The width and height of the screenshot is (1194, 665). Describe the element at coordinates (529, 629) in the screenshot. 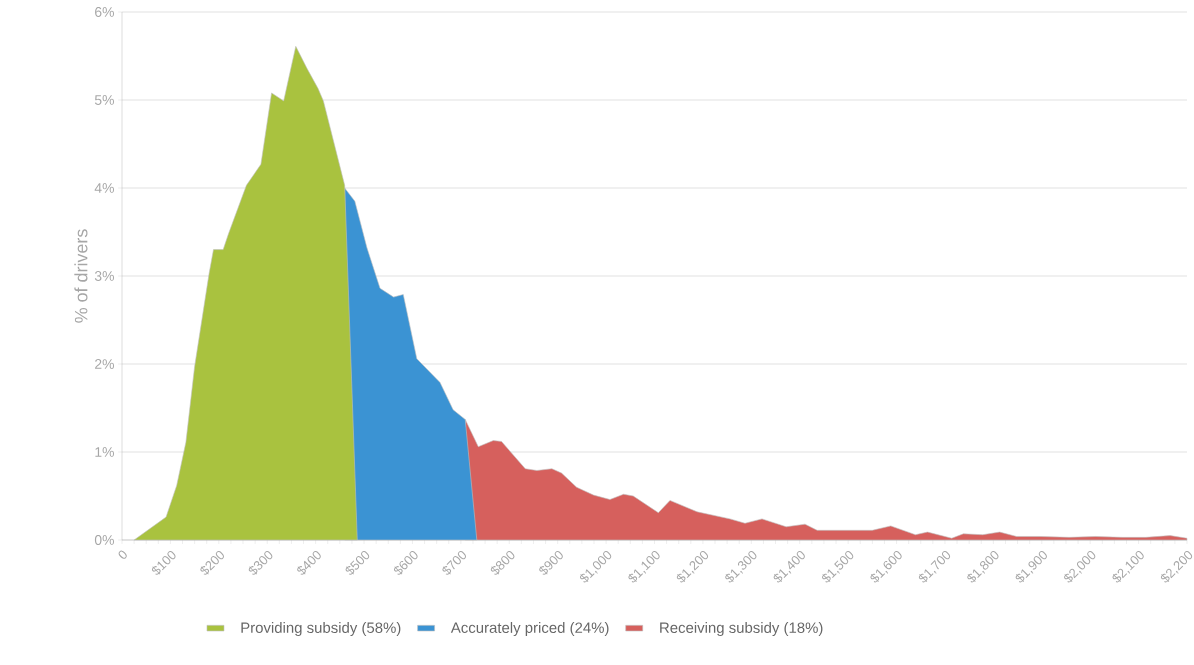

I see `legend-label: Accurately priced (24%)` at that location.